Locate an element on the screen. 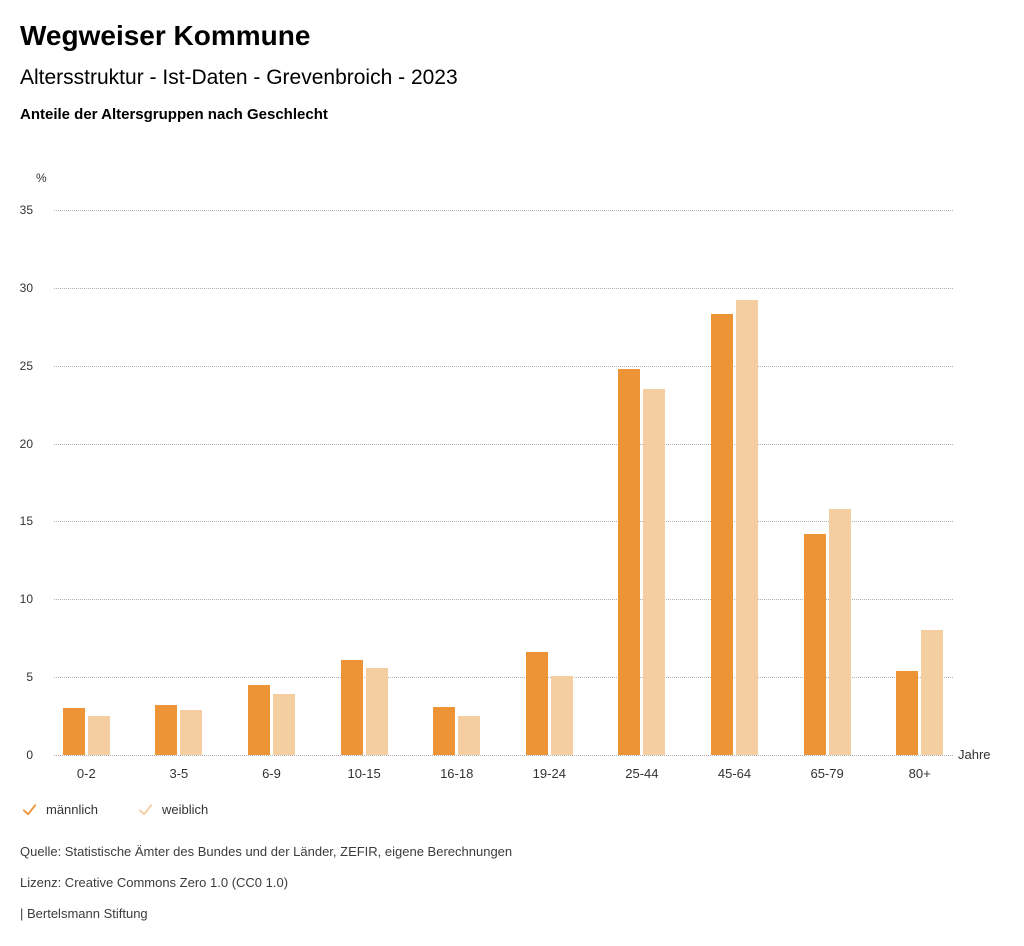 The height and width of the screenshot is (946, 1024). x-axis-tick-label: 16-18 is located at coordinates (457, 773).